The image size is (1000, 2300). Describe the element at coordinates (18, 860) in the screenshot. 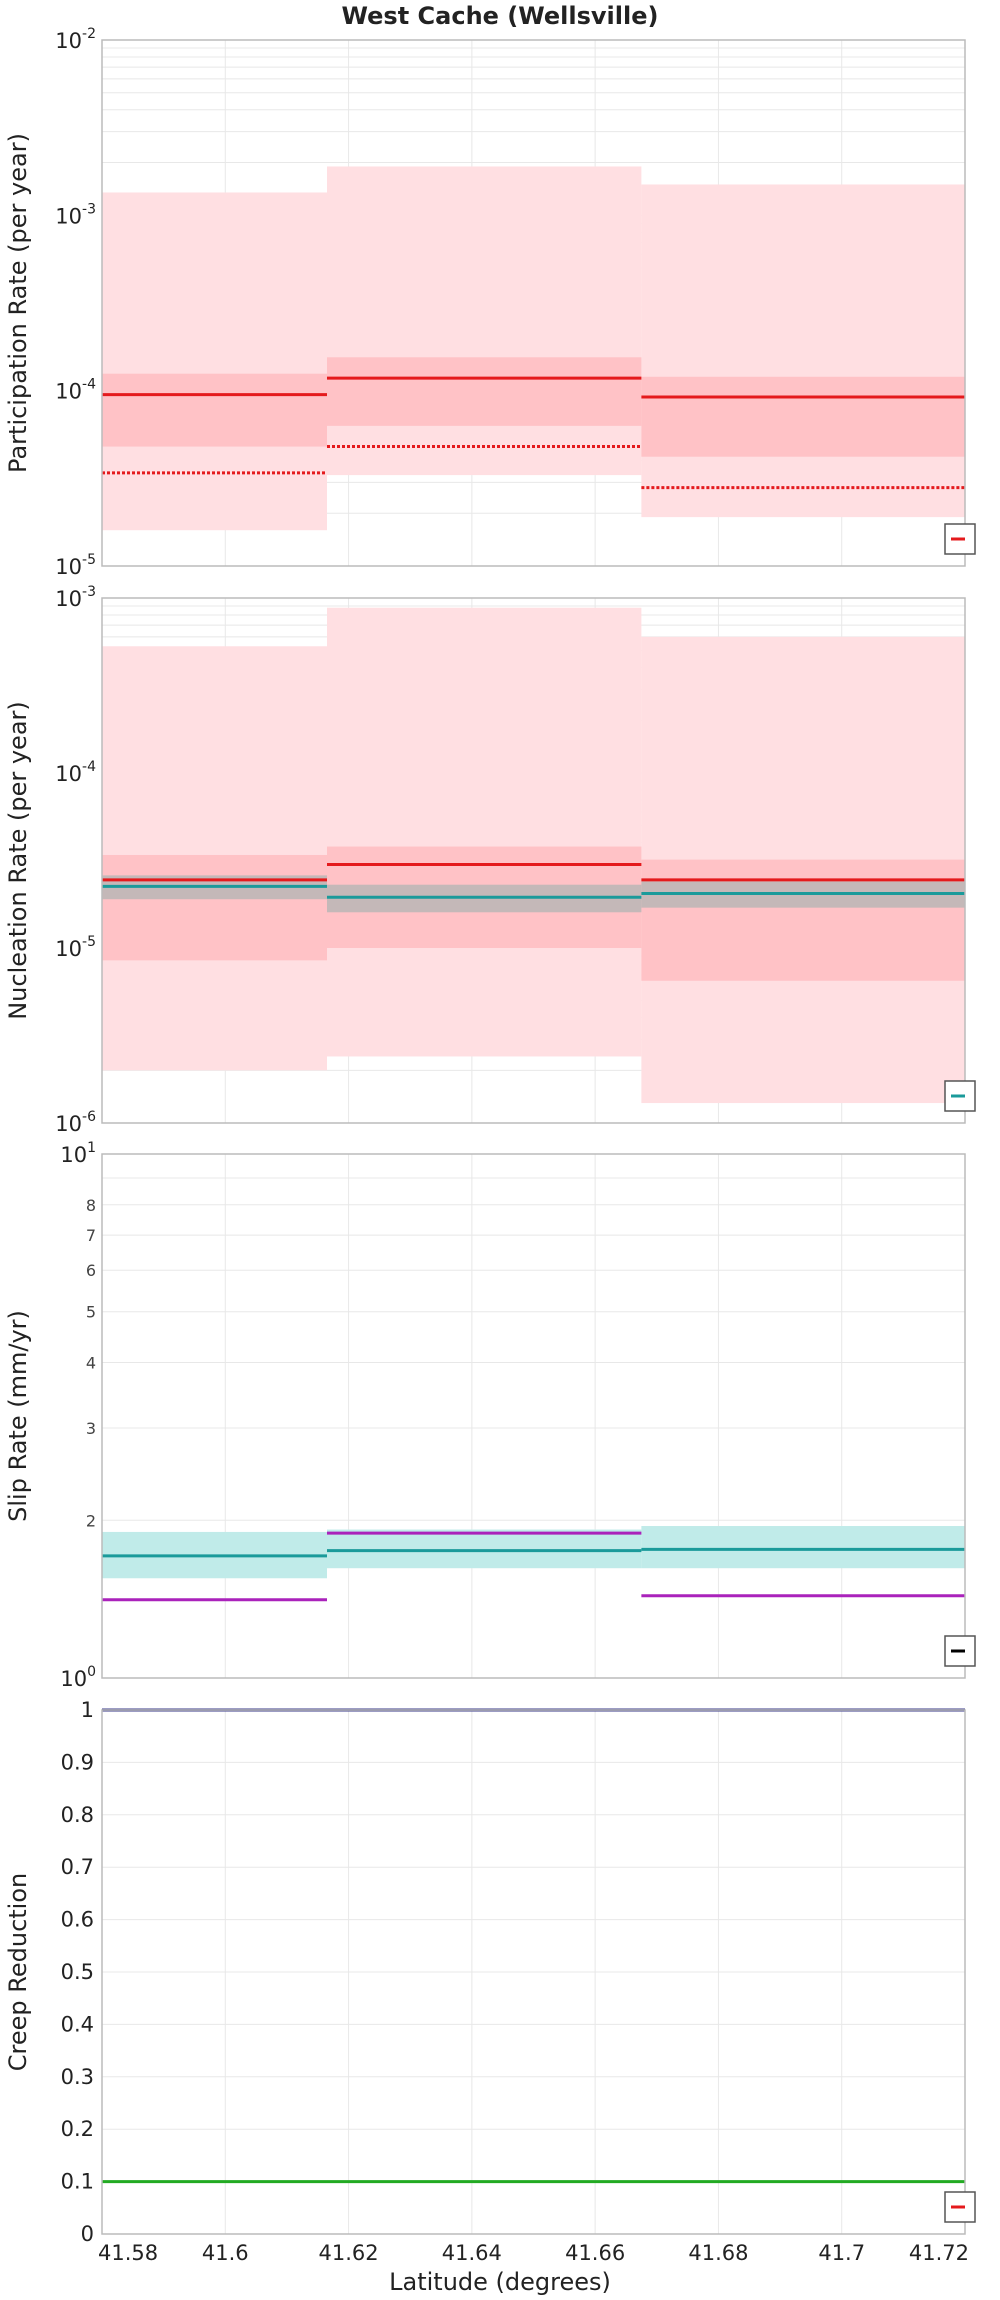

I see `y-axis-label: Nucleation Rate (per year)` at that location.